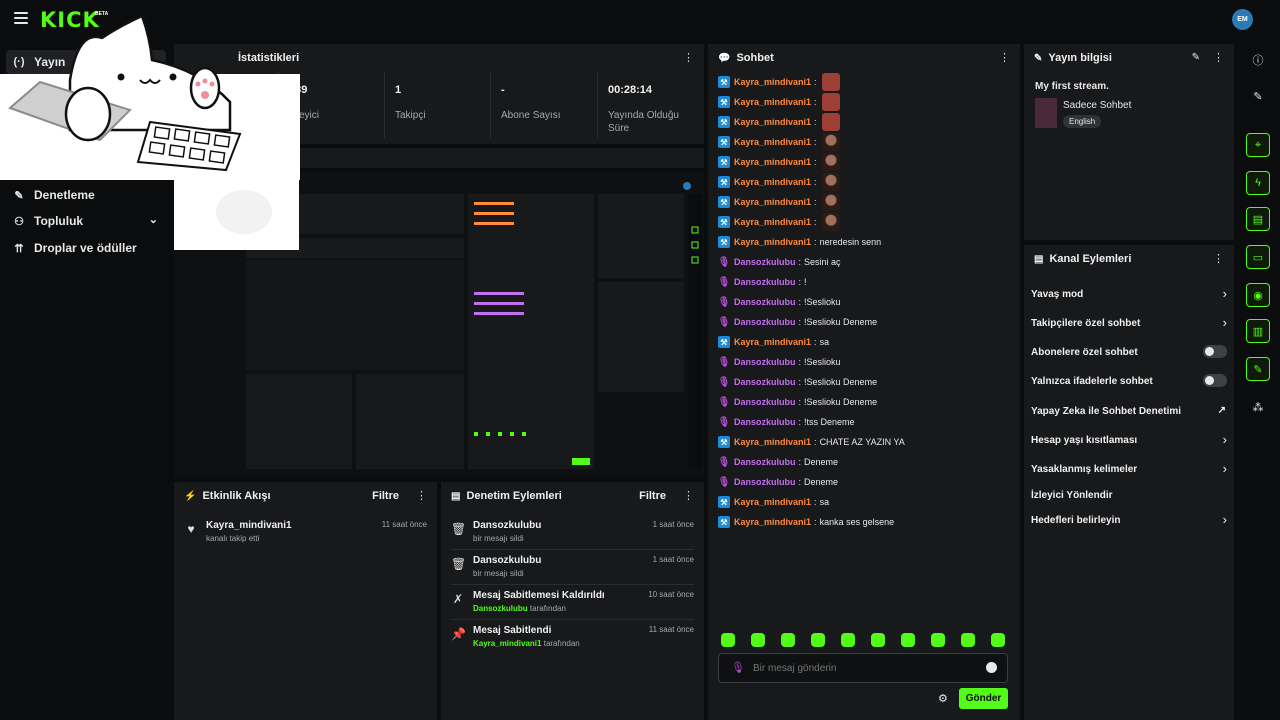 Image resolution: width=1280 pixels, height=720 pixels. I want to click on kick-logo: KICK, so click(70, 20).